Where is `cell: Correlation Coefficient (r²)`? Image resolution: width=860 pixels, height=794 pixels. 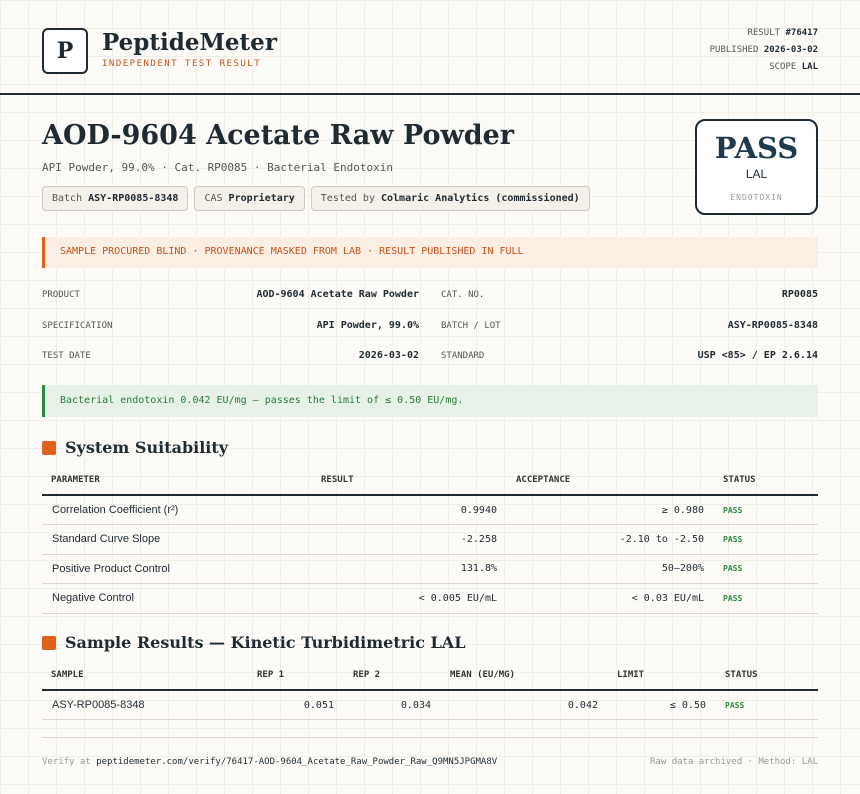
cell: Correlation Coefficient (r²) is located at coordinates (177, 510).